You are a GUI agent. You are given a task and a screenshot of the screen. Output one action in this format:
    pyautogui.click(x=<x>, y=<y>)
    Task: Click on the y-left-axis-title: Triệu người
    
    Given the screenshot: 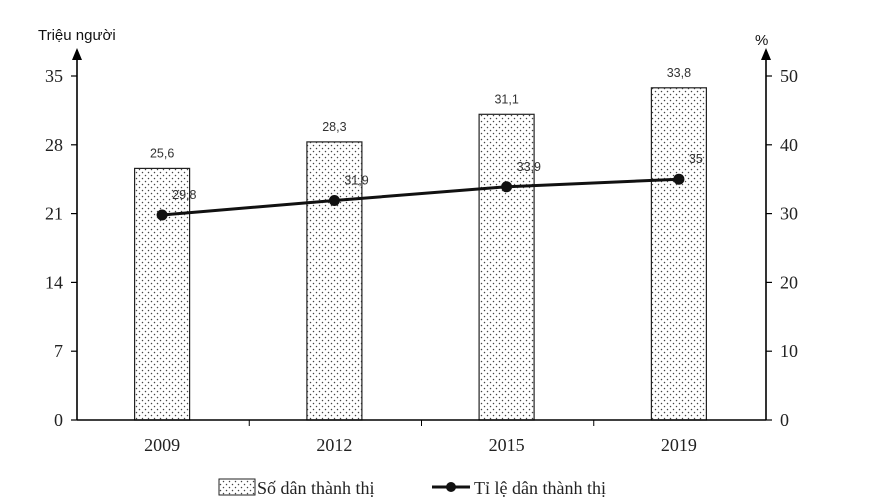 What is the action you would take?
    pyautogui.click(x=77, y=35)
    